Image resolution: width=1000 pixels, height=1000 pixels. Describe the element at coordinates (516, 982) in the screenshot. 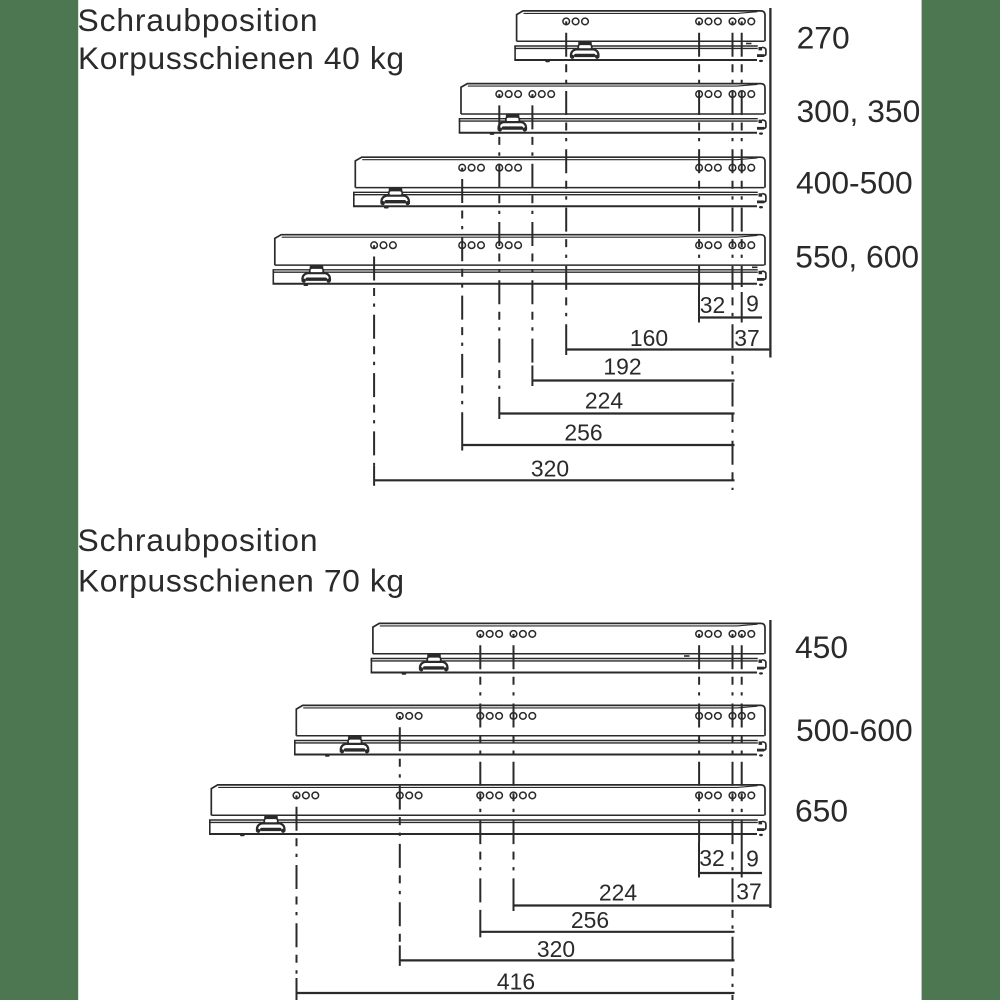

I see `svg-text: 416` at that location.